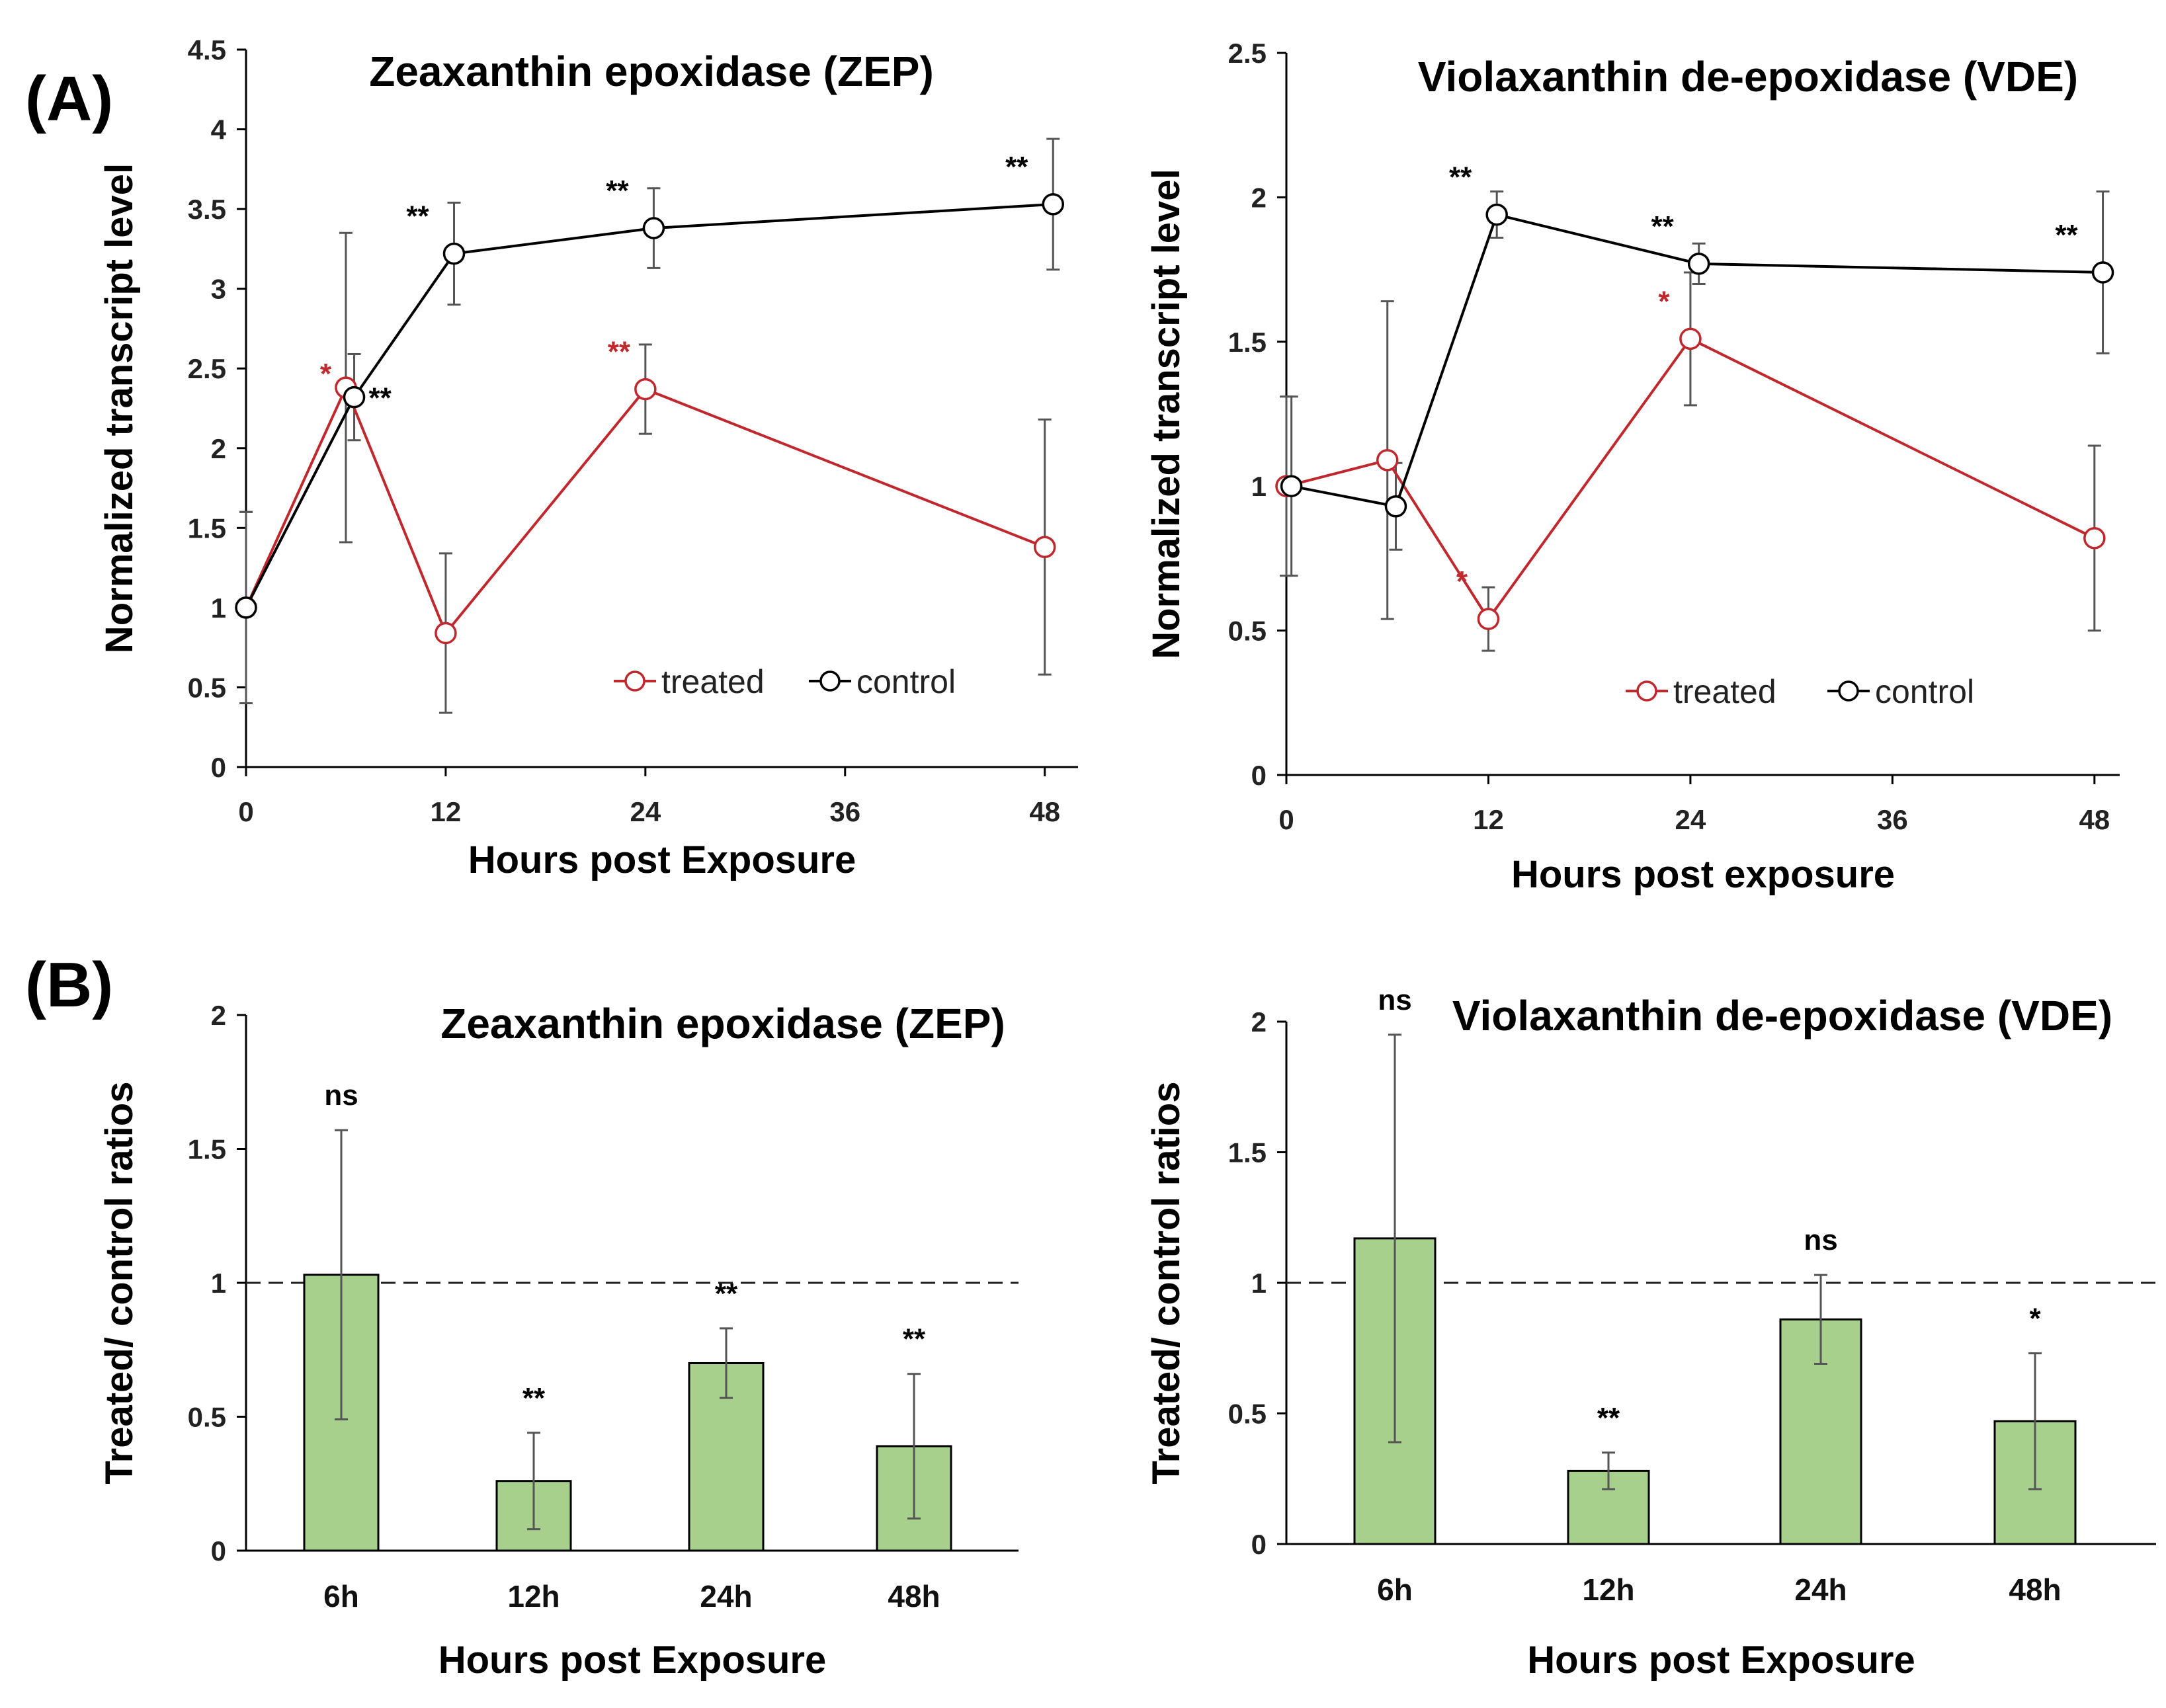 Image resolution: width=2166 pixels, height=1708 pixels. I want to click on panel-label-b: (B), so click(69, 985).